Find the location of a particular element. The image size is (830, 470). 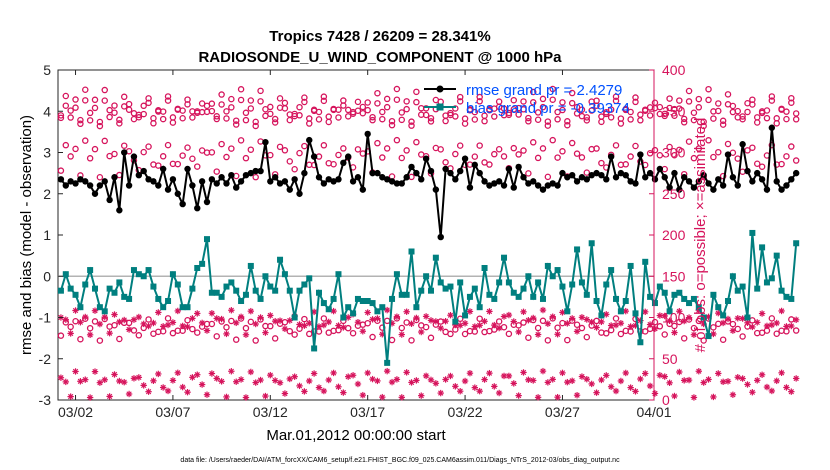

y2-tick-label: 400 is located at coordinates (674, 70).